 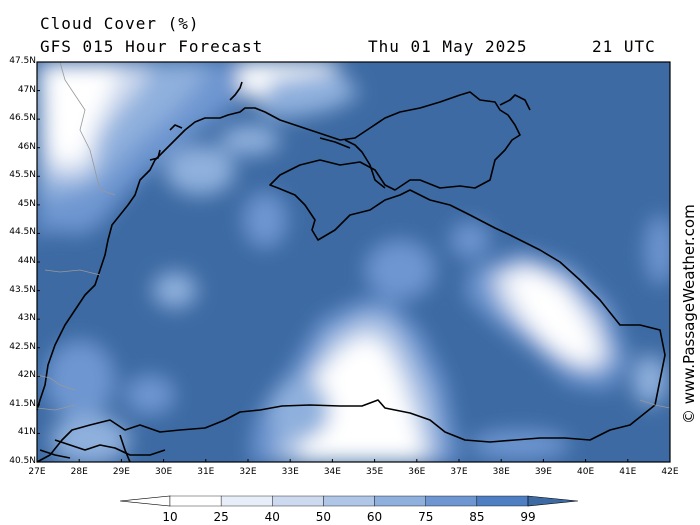 I want to click on latitude-label: 41N, so click(x=26, y=432).